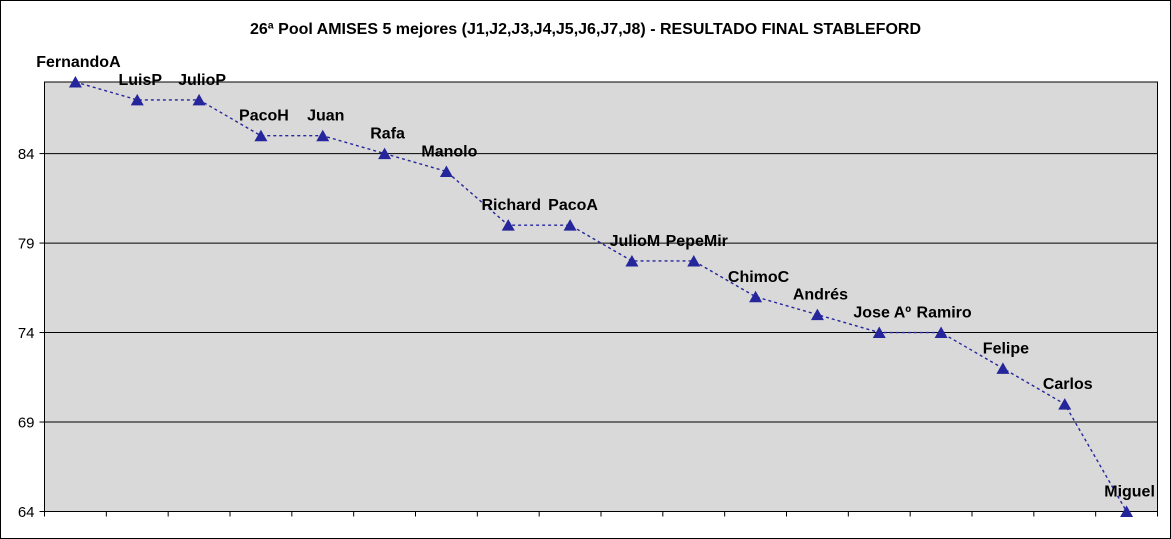  I want to click on point-label-ChimoC: ChimoC, so click(759, 277).